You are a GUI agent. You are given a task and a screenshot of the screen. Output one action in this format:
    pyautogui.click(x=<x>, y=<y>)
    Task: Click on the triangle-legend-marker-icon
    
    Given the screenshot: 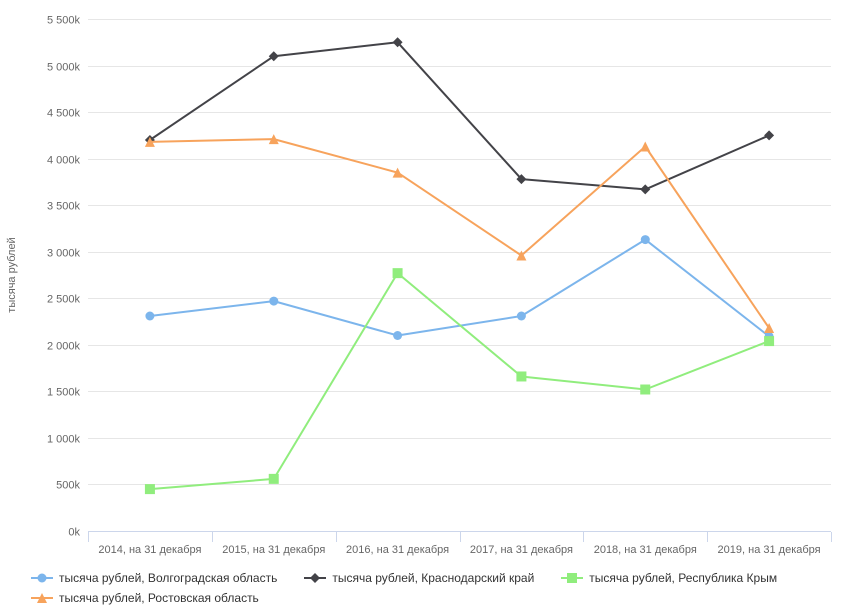 What is the action you would take?
    pyautogui.click(x=42, y=598)
    